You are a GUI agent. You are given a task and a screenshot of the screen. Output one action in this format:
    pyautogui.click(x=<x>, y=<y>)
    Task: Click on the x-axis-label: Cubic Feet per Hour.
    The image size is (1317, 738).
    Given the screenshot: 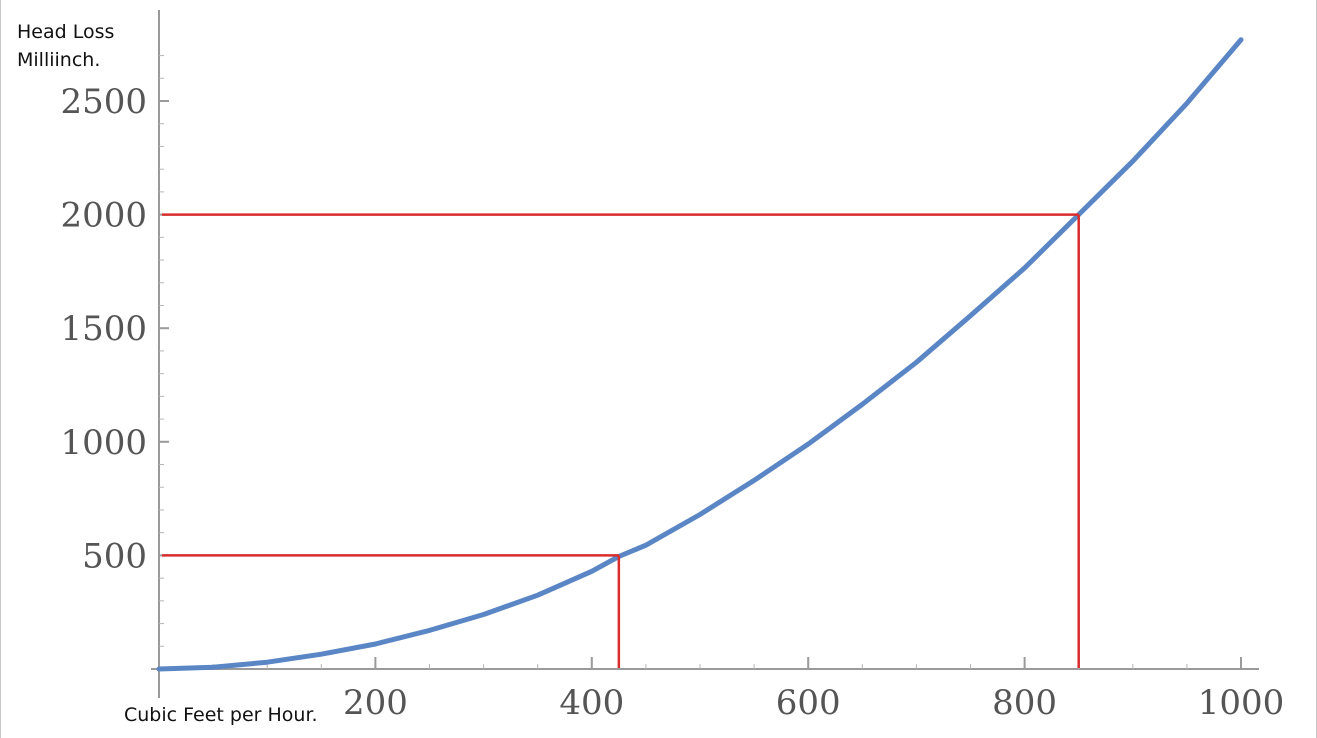 What is the action you would take?
    pyautogui.click(x=221, y=715)
    